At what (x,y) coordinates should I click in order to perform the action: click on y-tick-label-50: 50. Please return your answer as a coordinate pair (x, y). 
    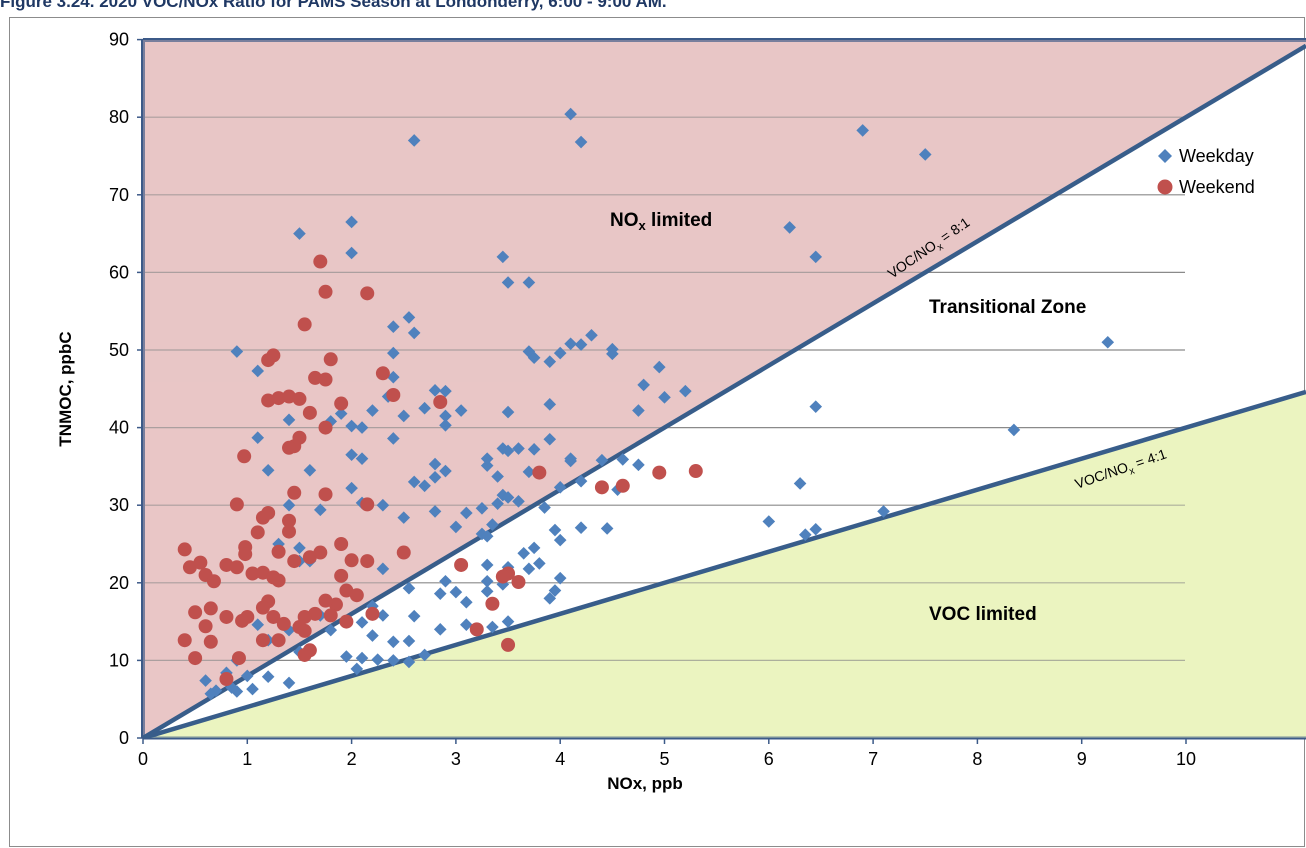
    Looking at the image, I should click on (119, 350).